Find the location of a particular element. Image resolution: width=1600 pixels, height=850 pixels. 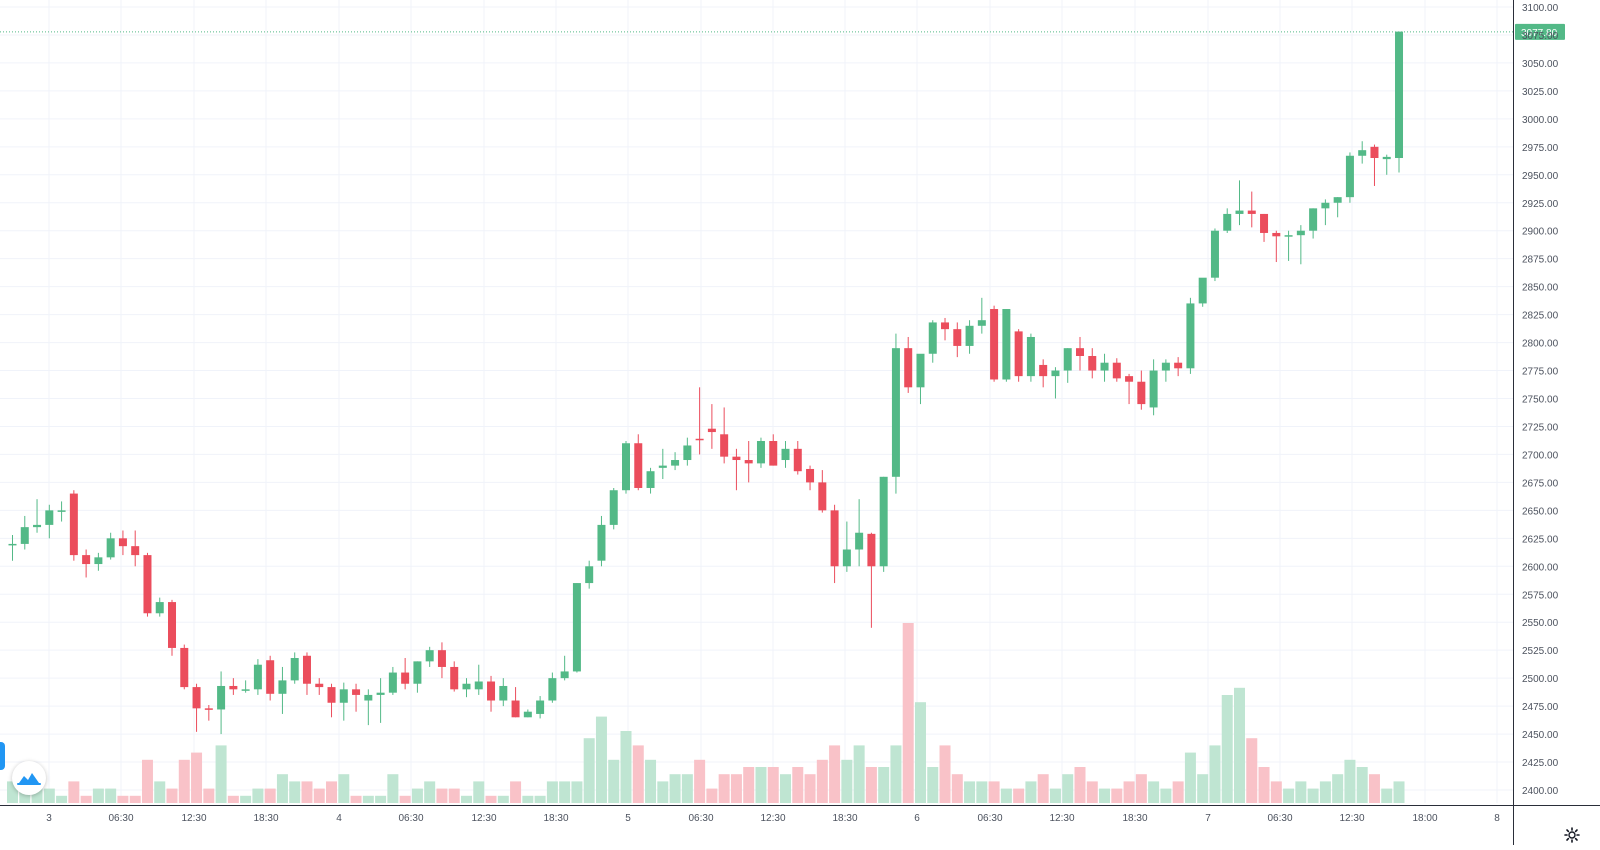

x-tick-label: 3 is located at coordinates (49, 818).